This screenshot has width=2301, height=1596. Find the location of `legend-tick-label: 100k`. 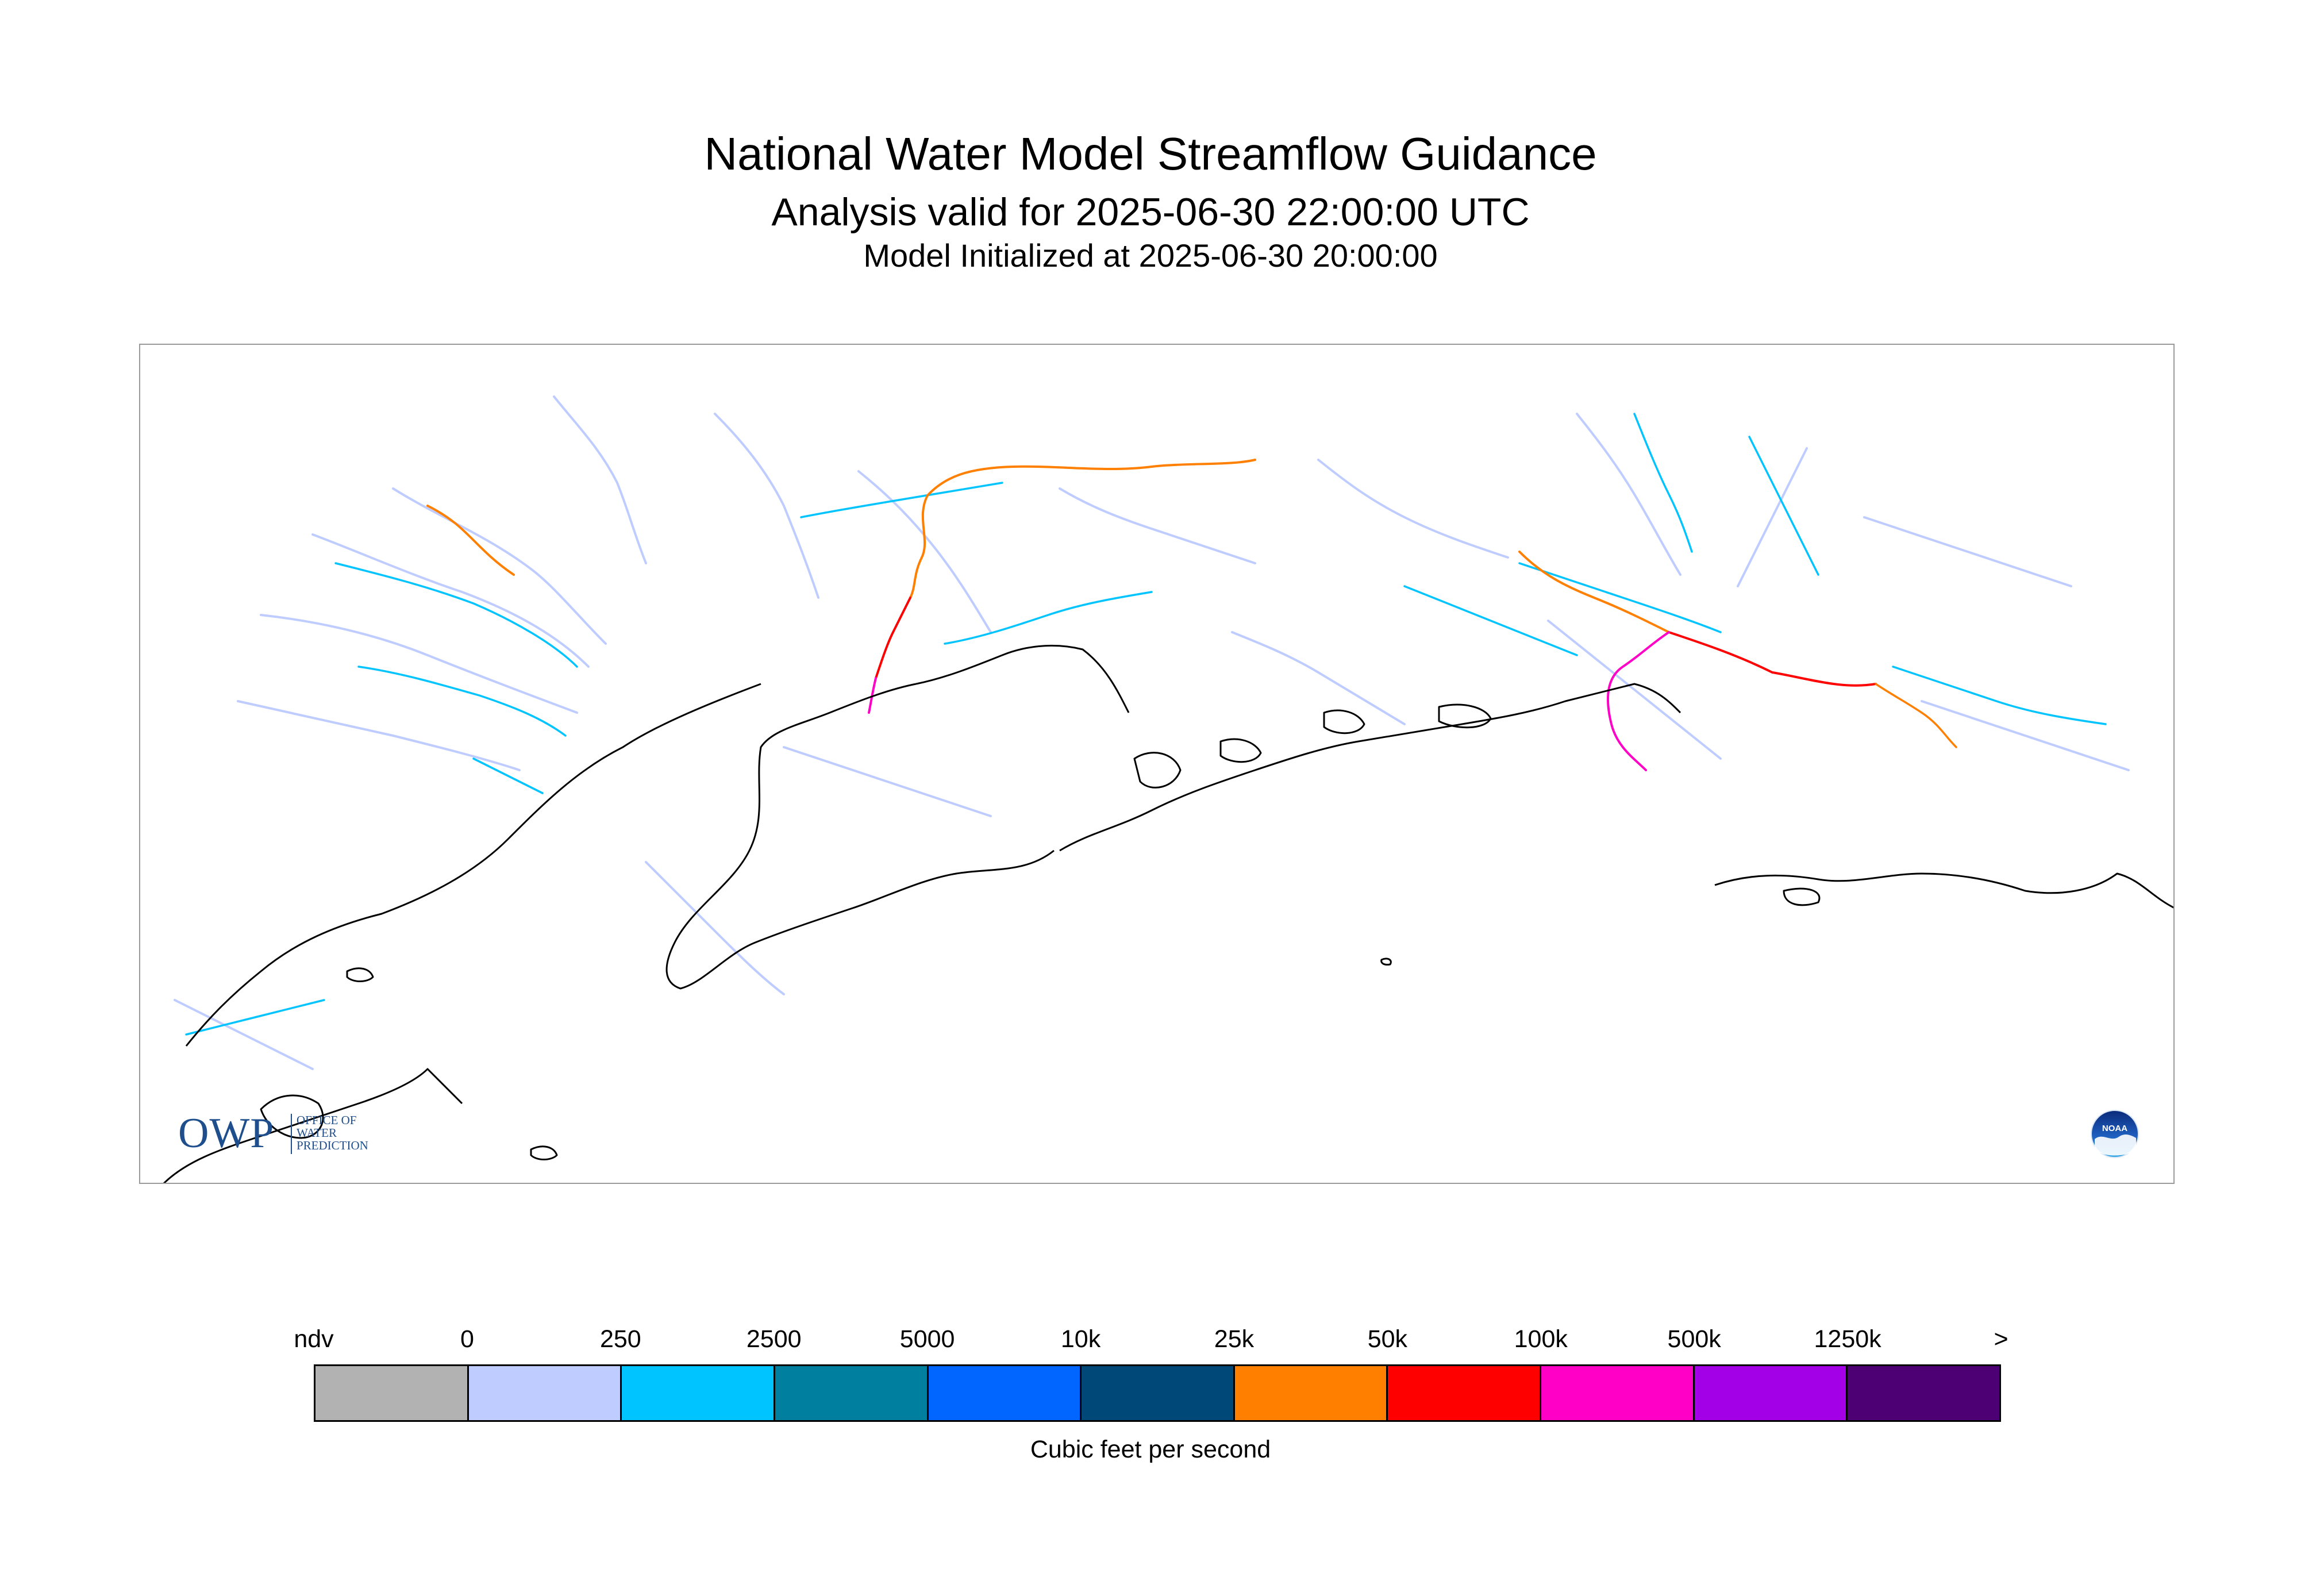

legend-tick-label: 100k is located at coordinates (1541, 1339).